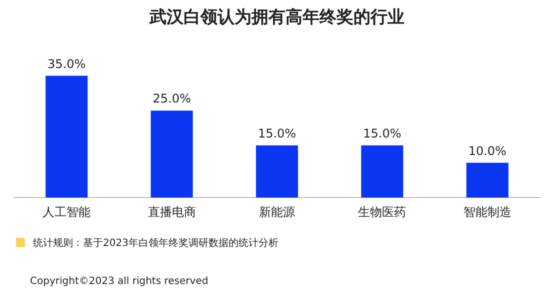  I want to click on data-label: 35.0%, so click(67, 63).